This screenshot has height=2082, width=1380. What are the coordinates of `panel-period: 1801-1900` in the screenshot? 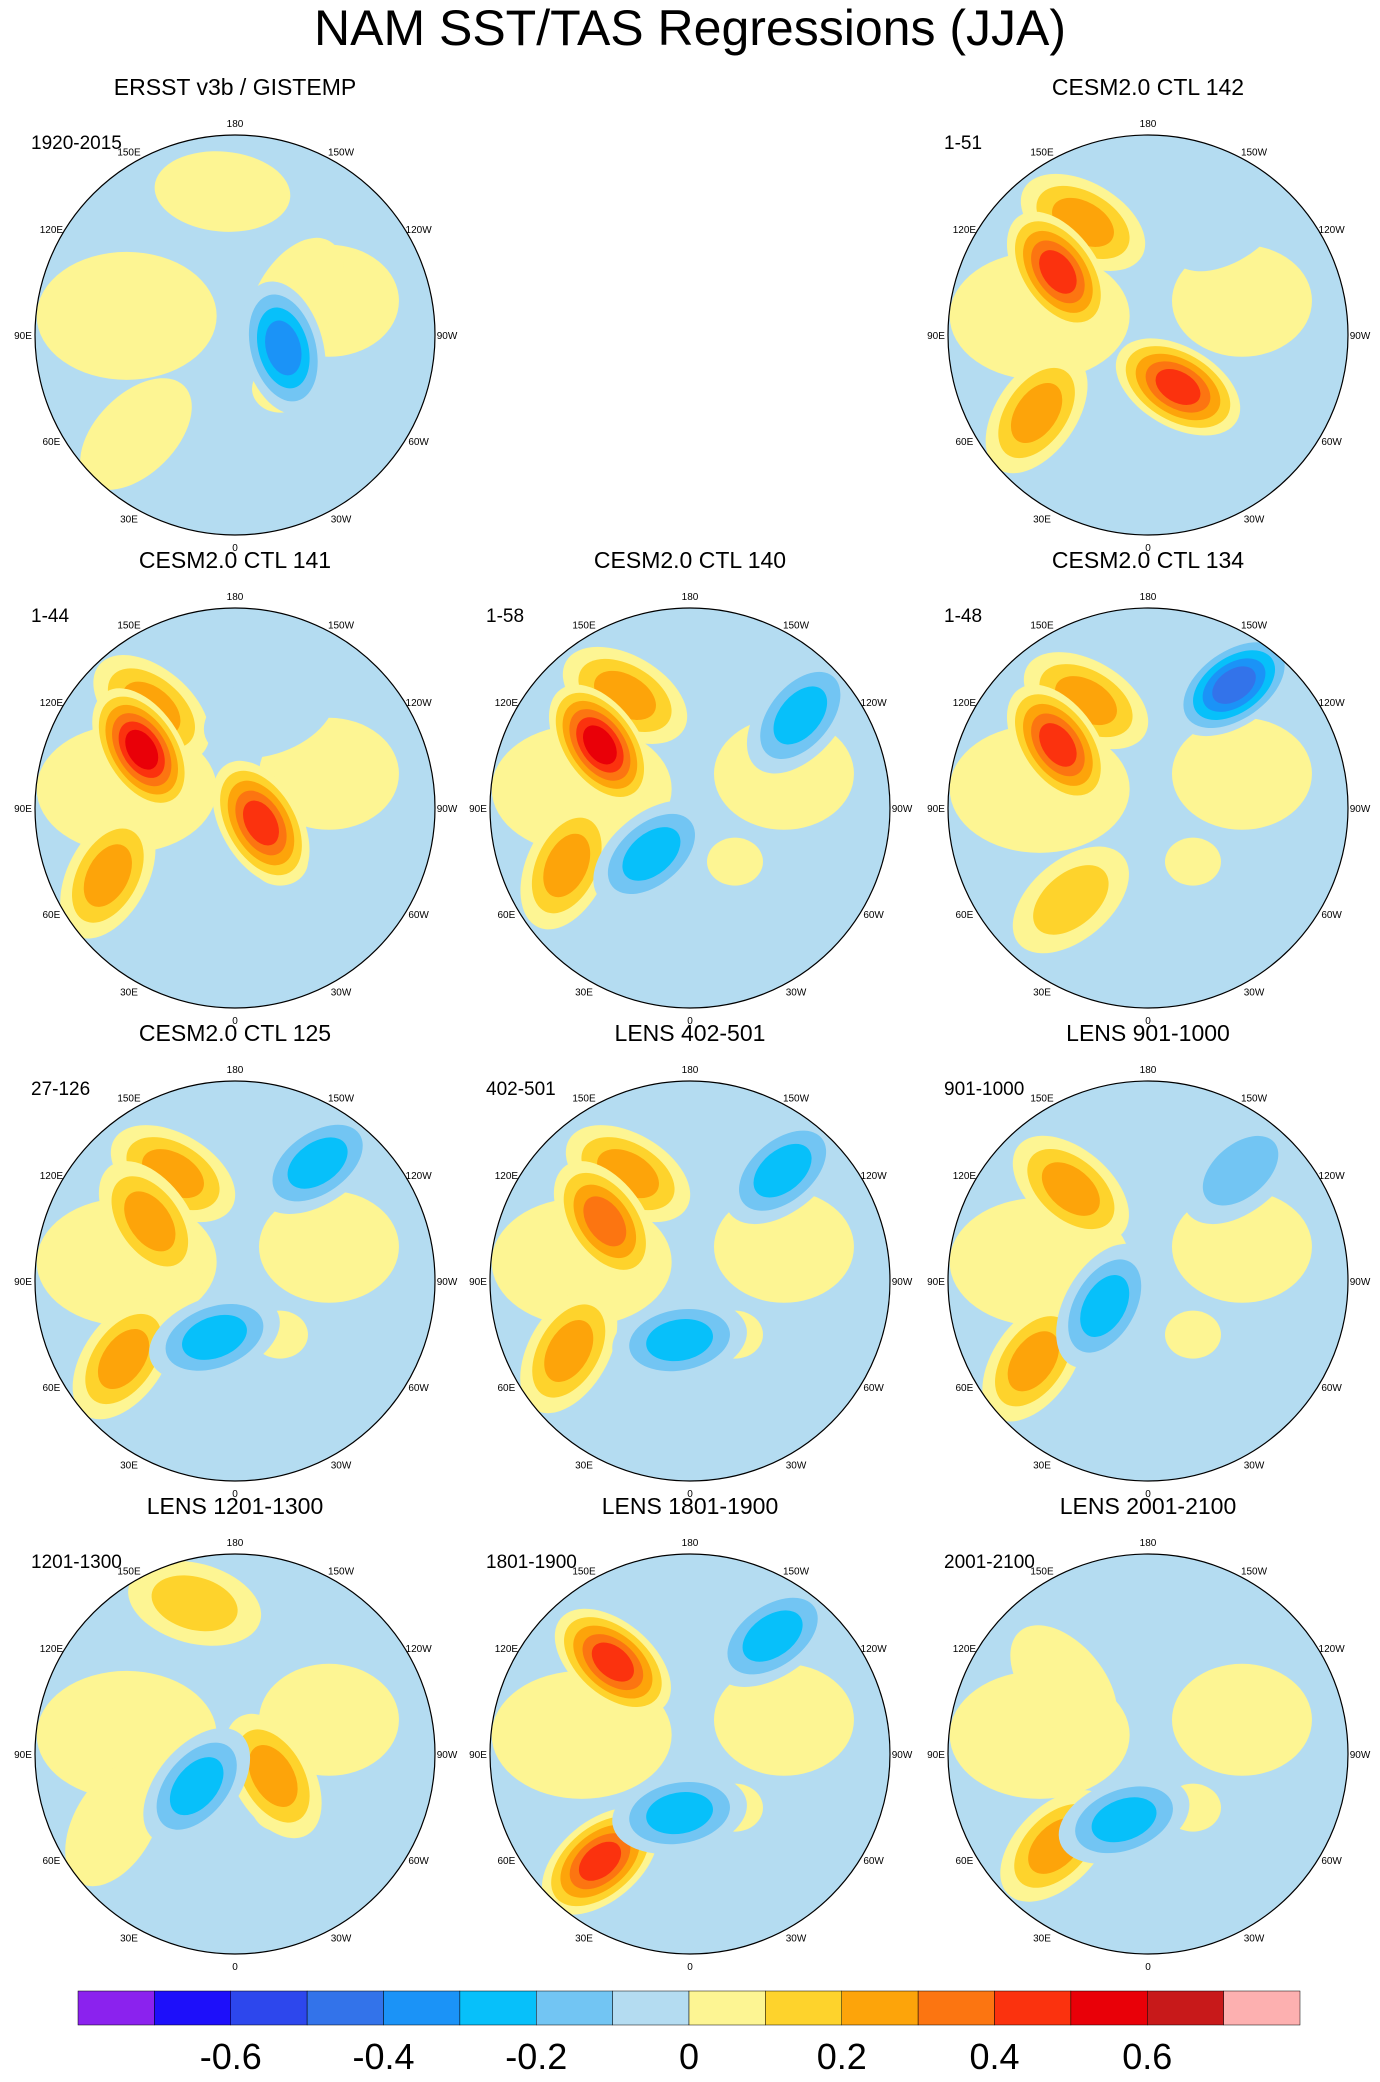 It's located at (531, 1562).